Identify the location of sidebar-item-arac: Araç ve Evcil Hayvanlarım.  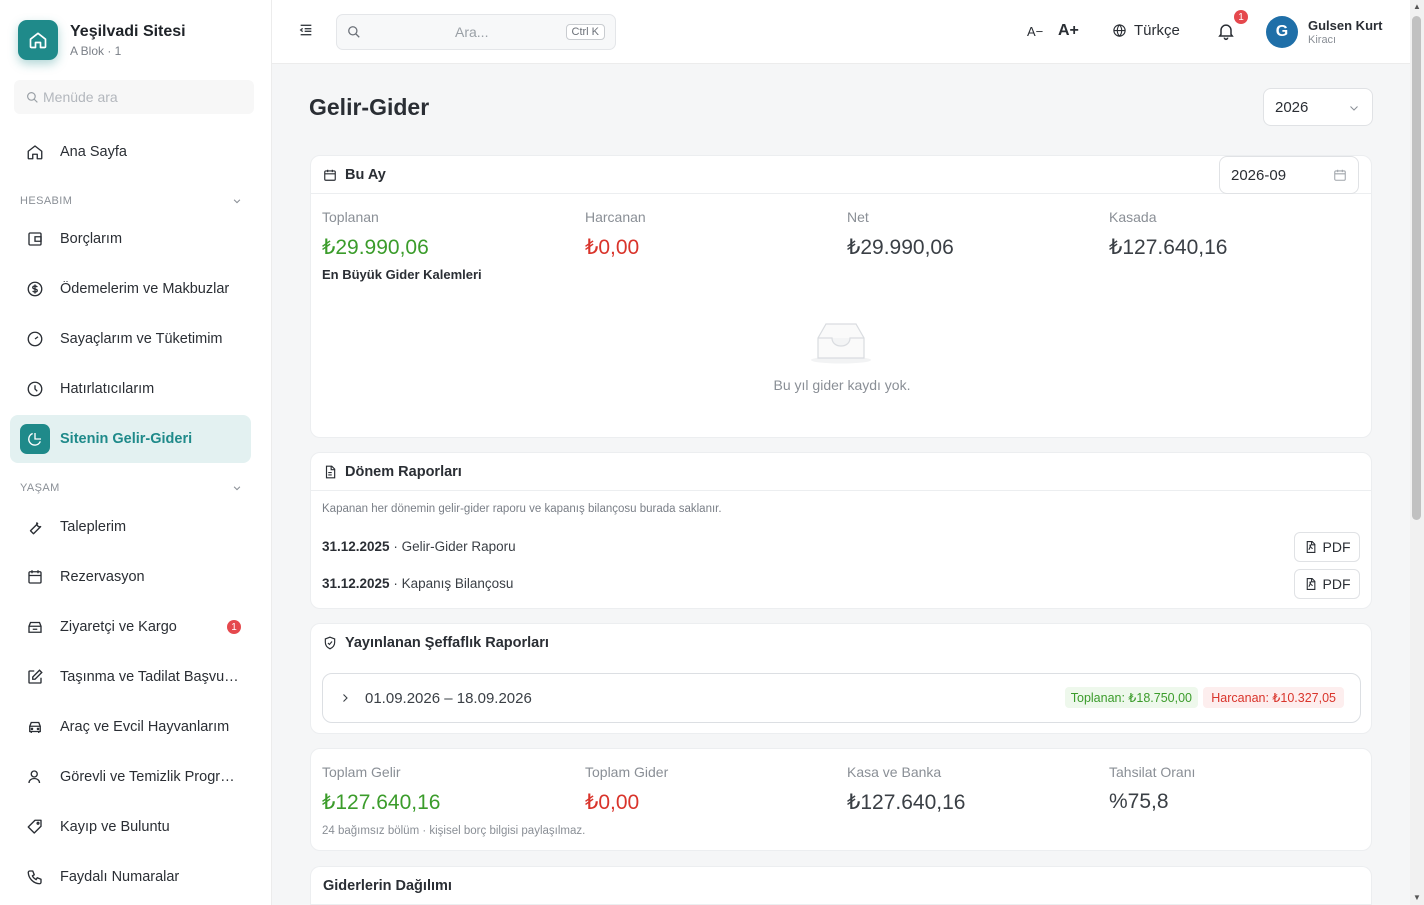
(130, 727).